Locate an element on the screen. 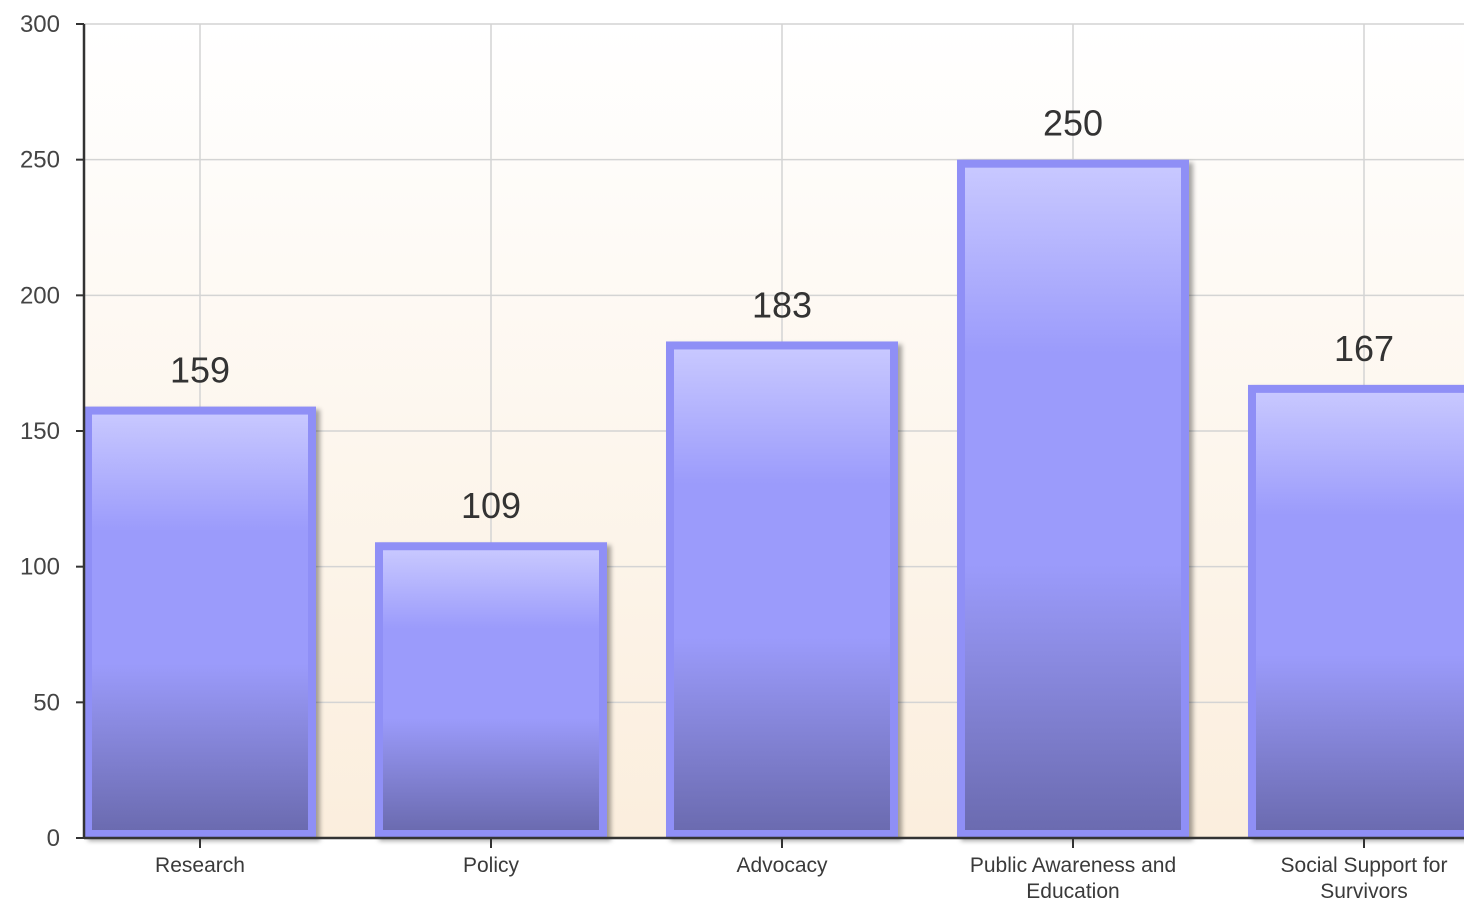 This screenshot has width=1464, height=901. x-tick-label: Education is located at coordinates (1072, 890).